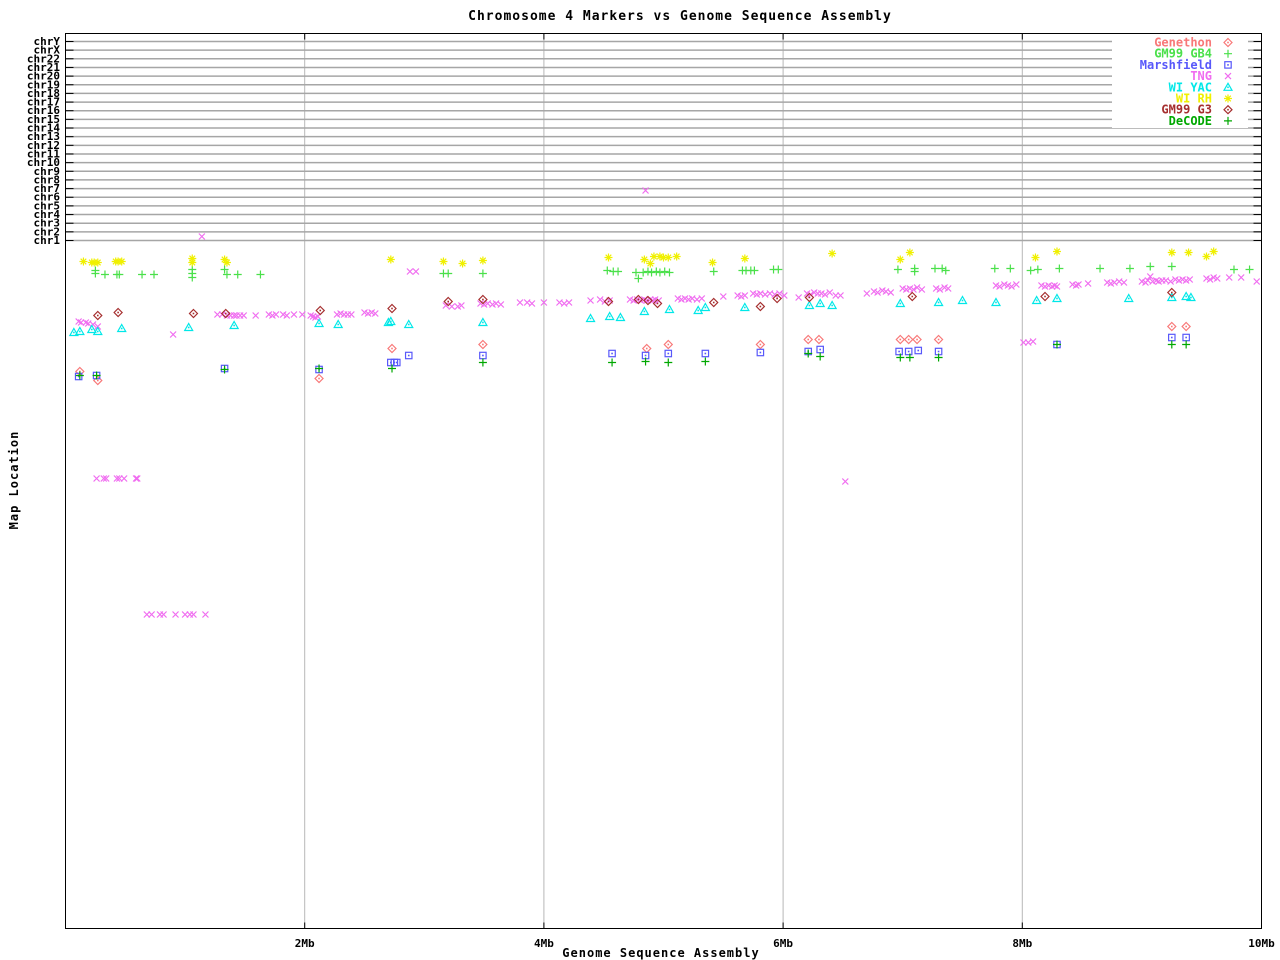 This screenshot has height=960, width=1280. I want to click on legend-label-wi-rh: WI RH, so click(1194, 99).